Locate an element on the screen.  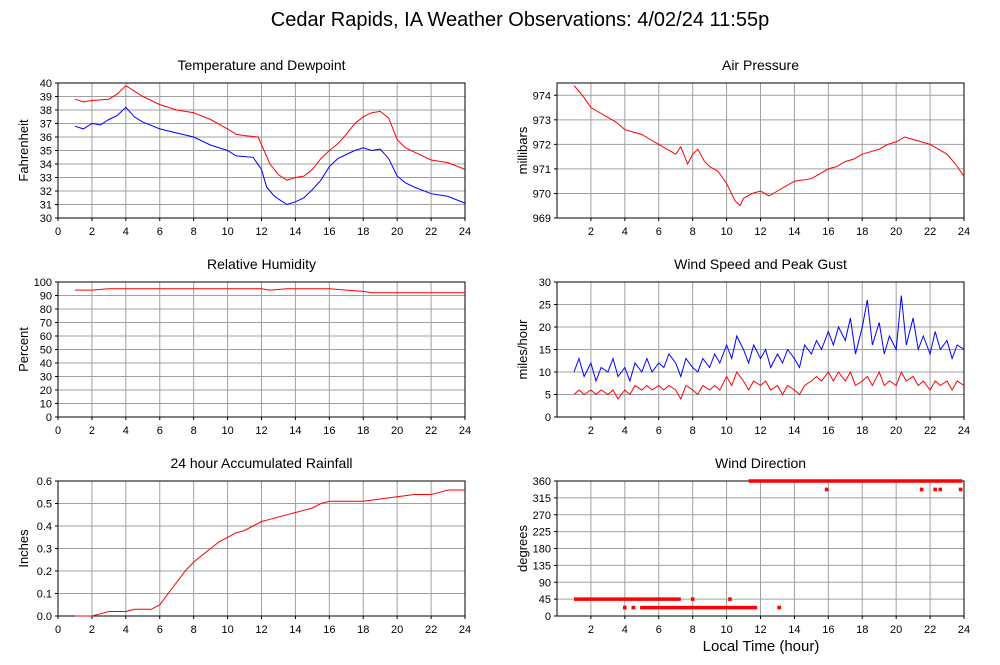
winddir-ylabel: degrees is located at coordinates (522, 548).